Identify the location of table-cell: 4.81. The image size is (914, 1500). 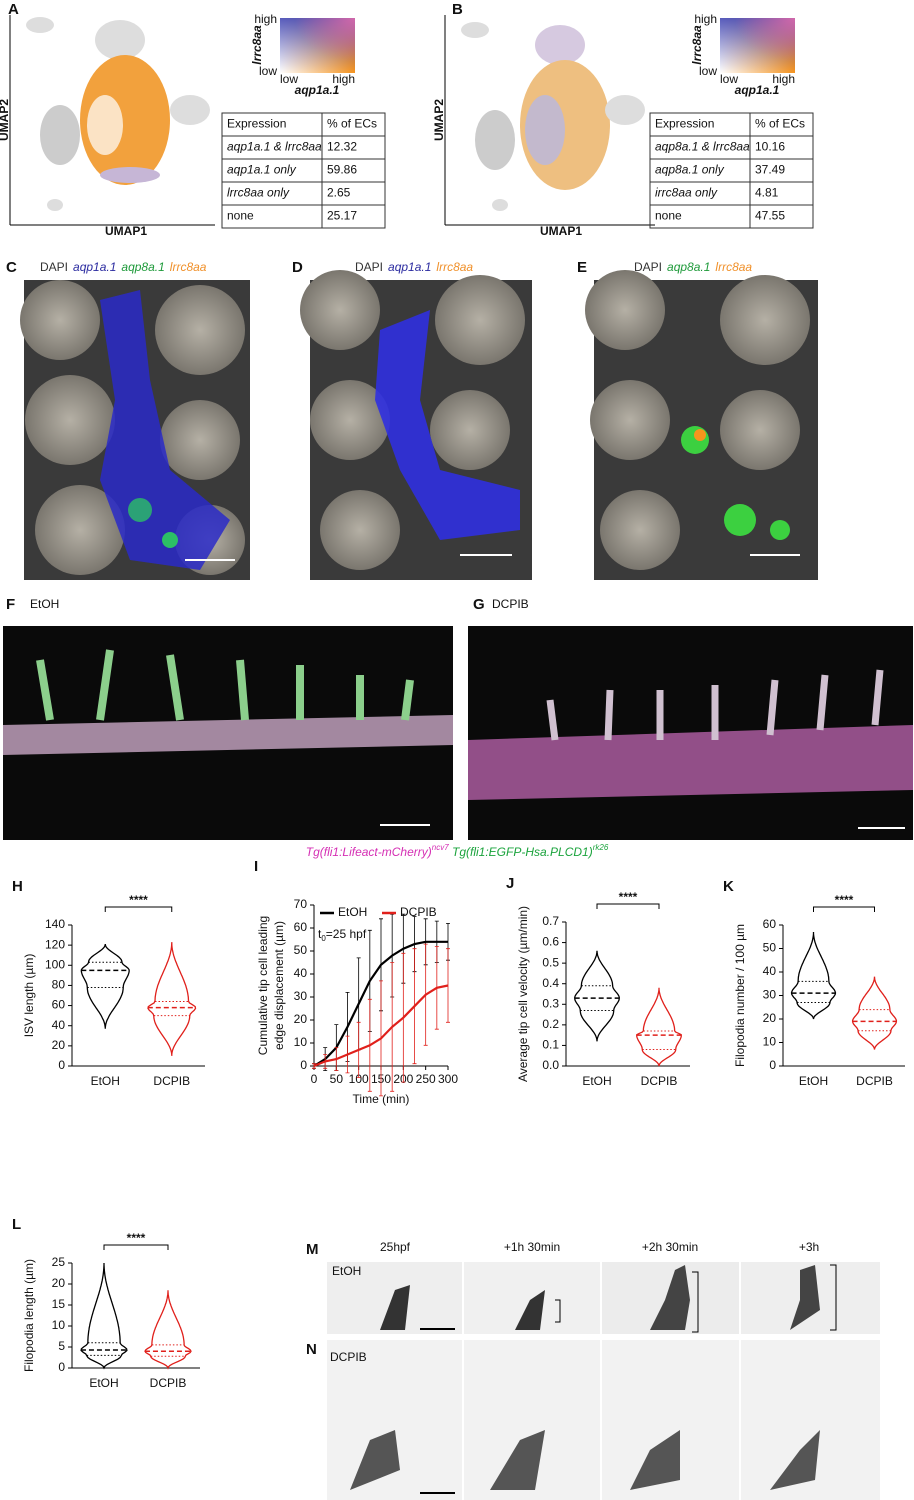
(767, 193).